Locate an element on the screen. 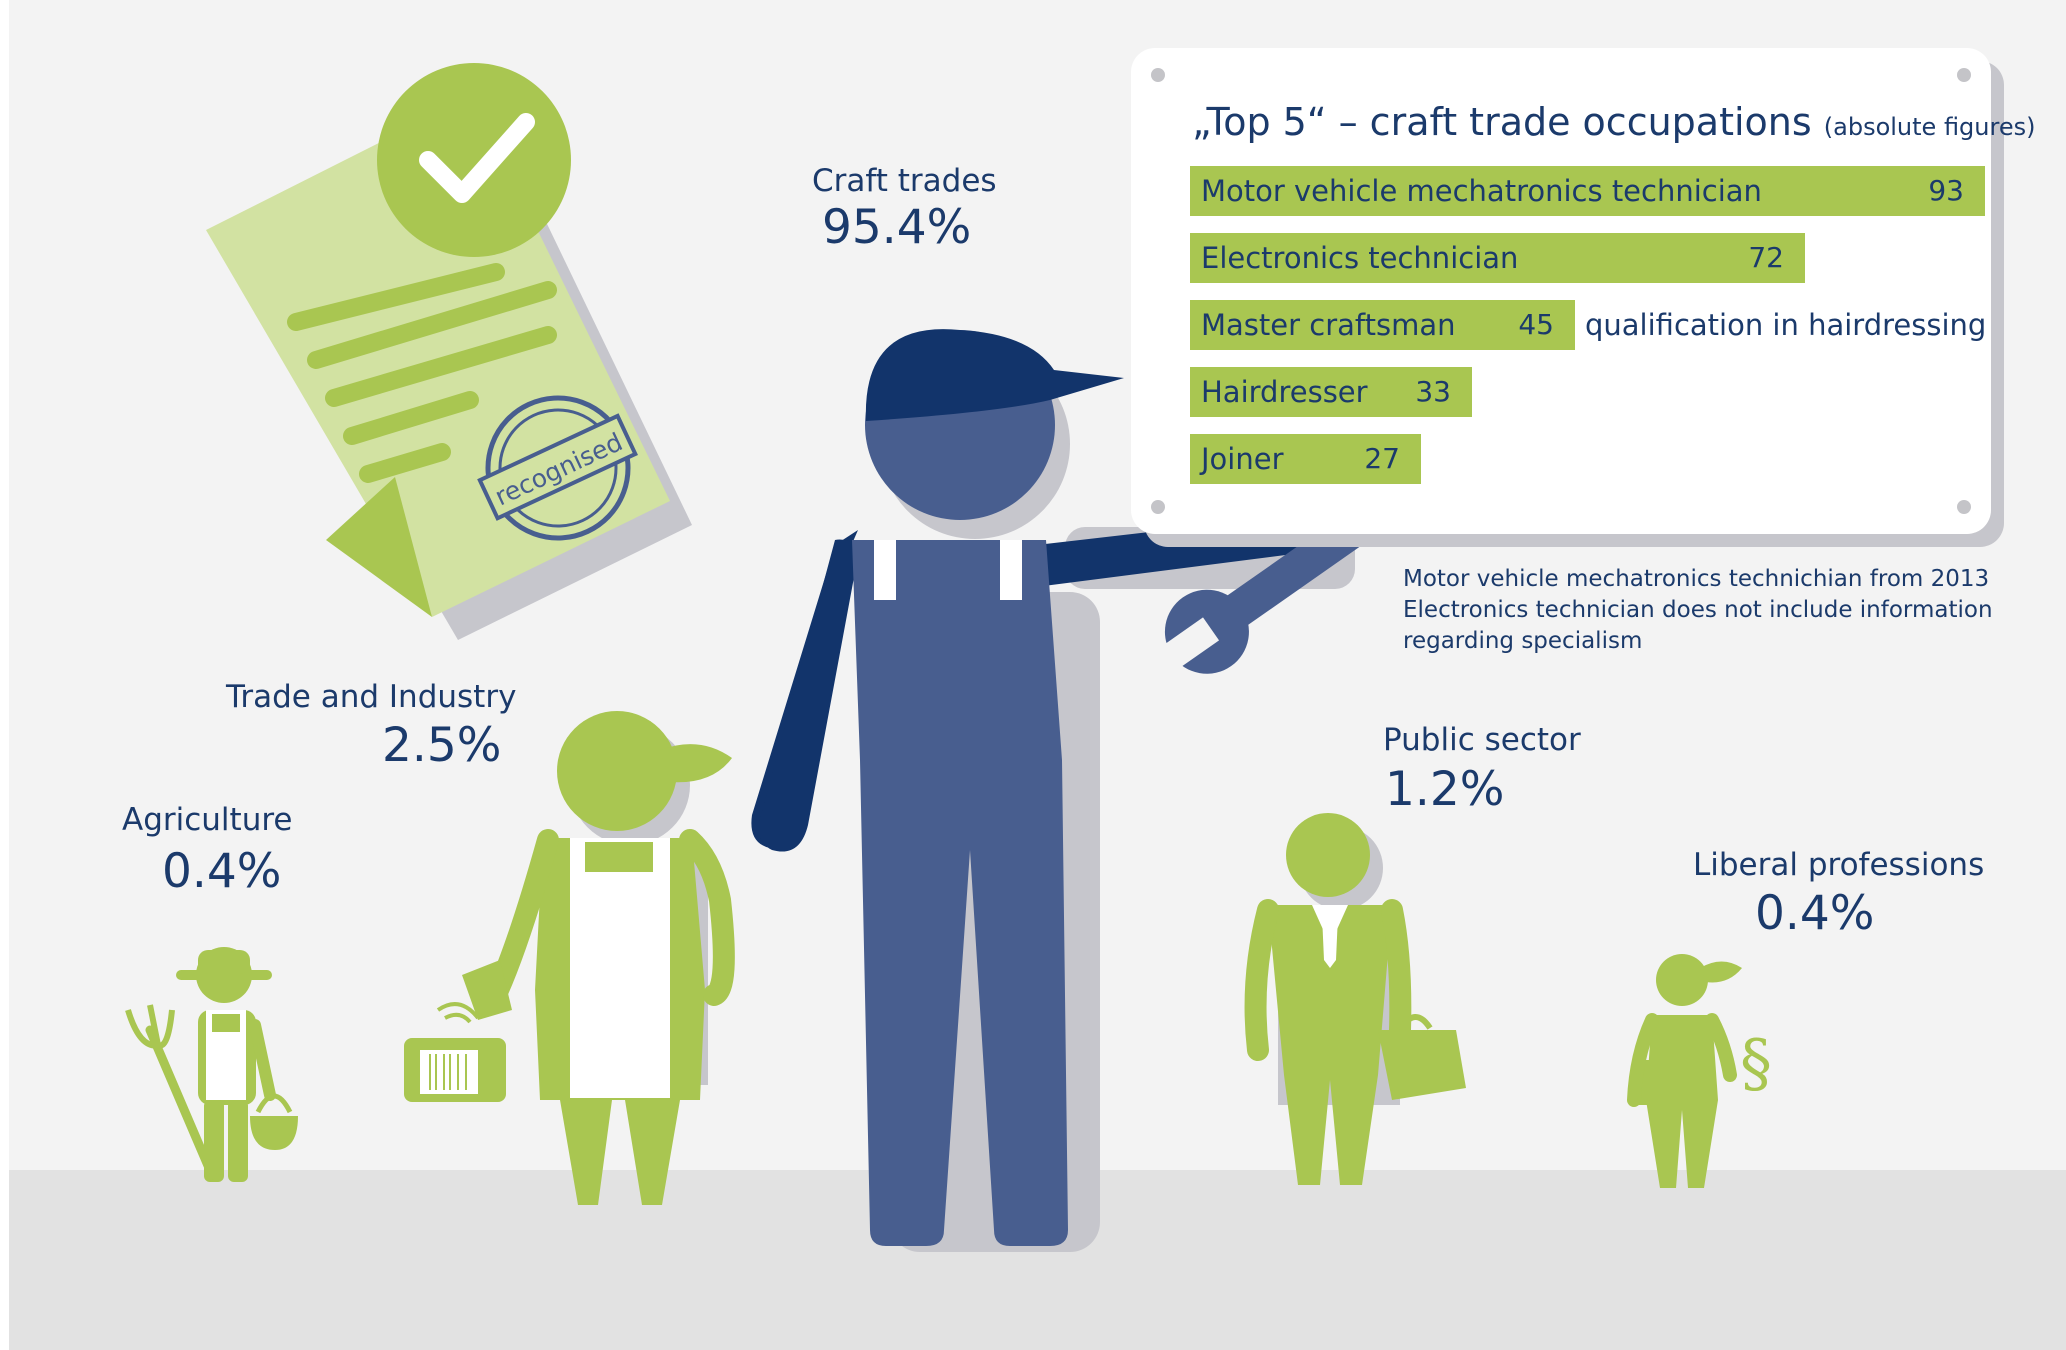  public-sector-figure is located at coordinates (1355, 999).